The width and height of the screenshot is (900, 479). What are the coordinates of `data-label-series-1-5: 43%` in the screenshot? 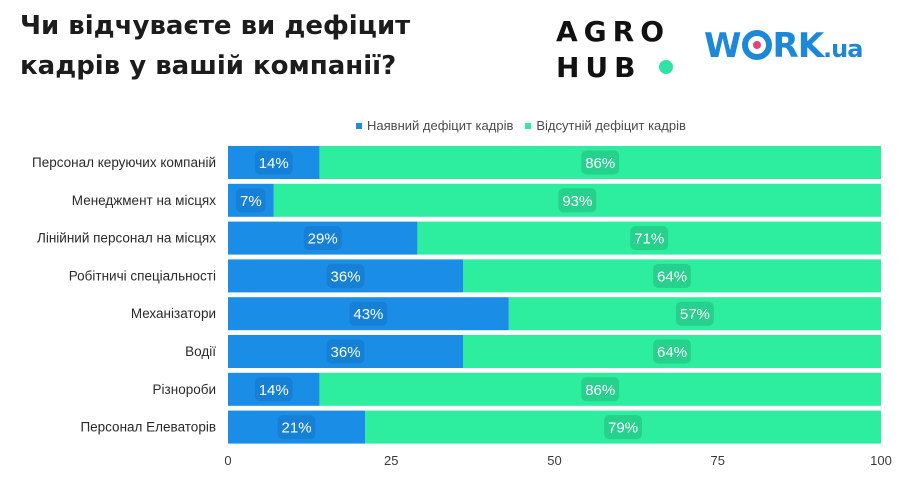 It's located at (368, 314).